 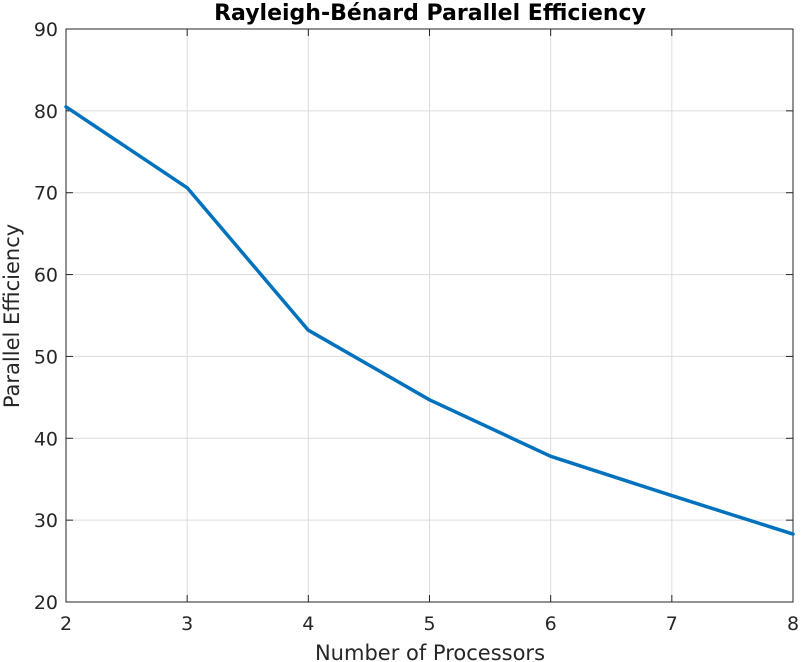 I want to click on x-axis-label: Number of Processors, so click(x=430, y=651).